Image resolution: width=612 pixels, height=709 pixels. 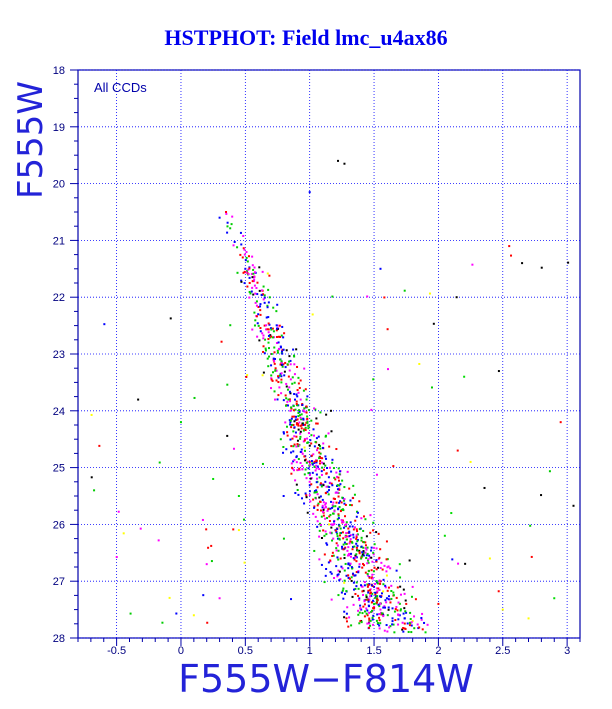 I want to click on x-tick-label: -0.5, so click(x=116, y=651).